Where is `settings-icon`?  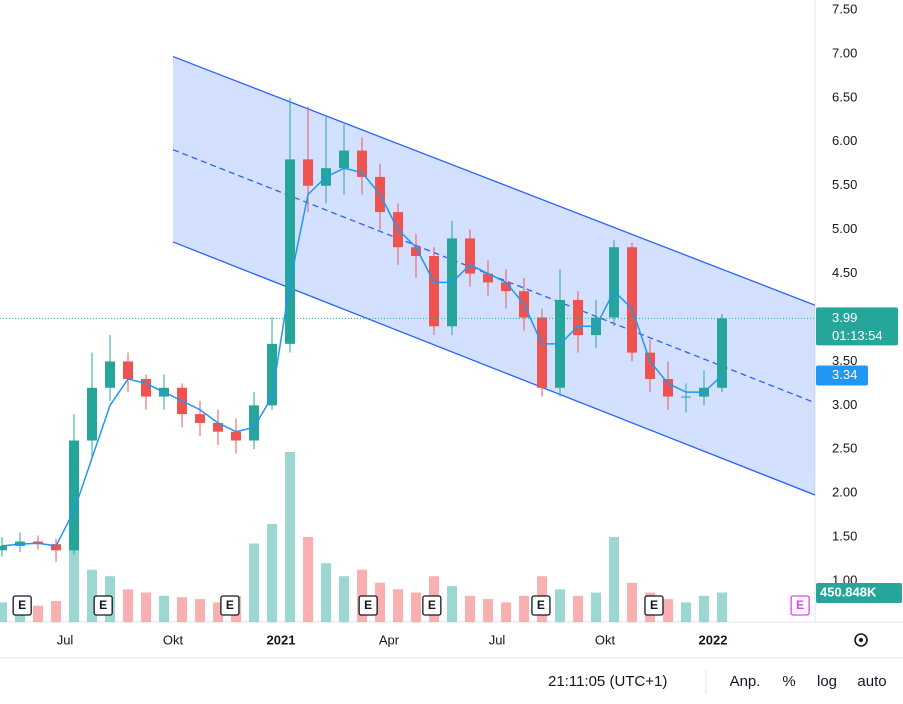 settings-icon is located at coordinates (861, 640).